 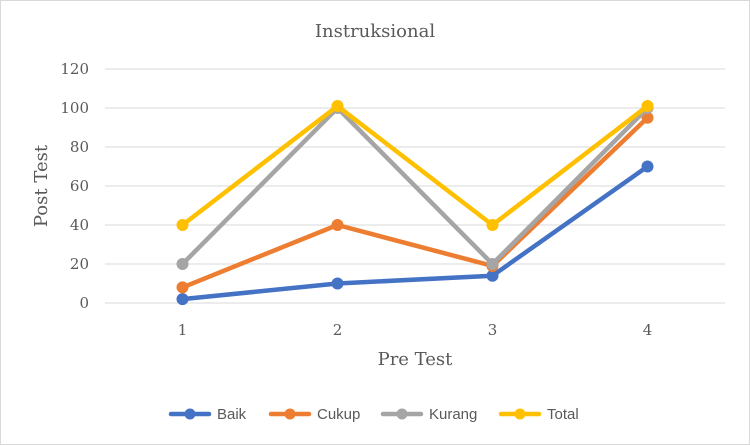 What do you see at coordinates (373, 414) in the screenshot?
I see `legend: Baik Cukup Kurang Total` at bounding box center [373, 414].